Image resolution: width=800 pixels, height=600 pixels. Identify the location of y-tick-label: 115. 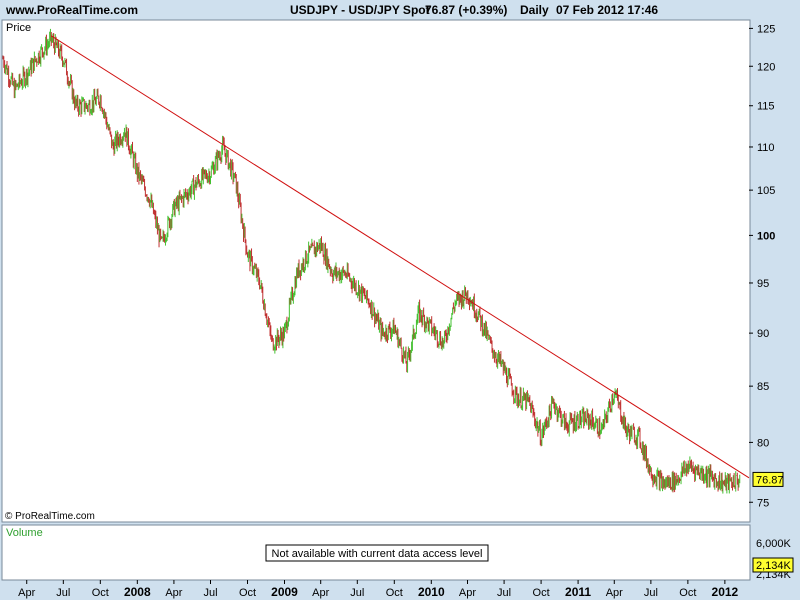
(766, 107).